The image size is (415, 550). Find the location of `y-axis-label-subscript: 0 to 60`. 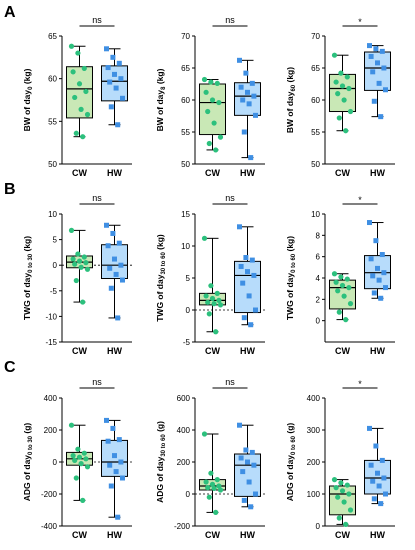

y-axis-label-subscript: 0 to 60 is located at coordinates (294, 263).